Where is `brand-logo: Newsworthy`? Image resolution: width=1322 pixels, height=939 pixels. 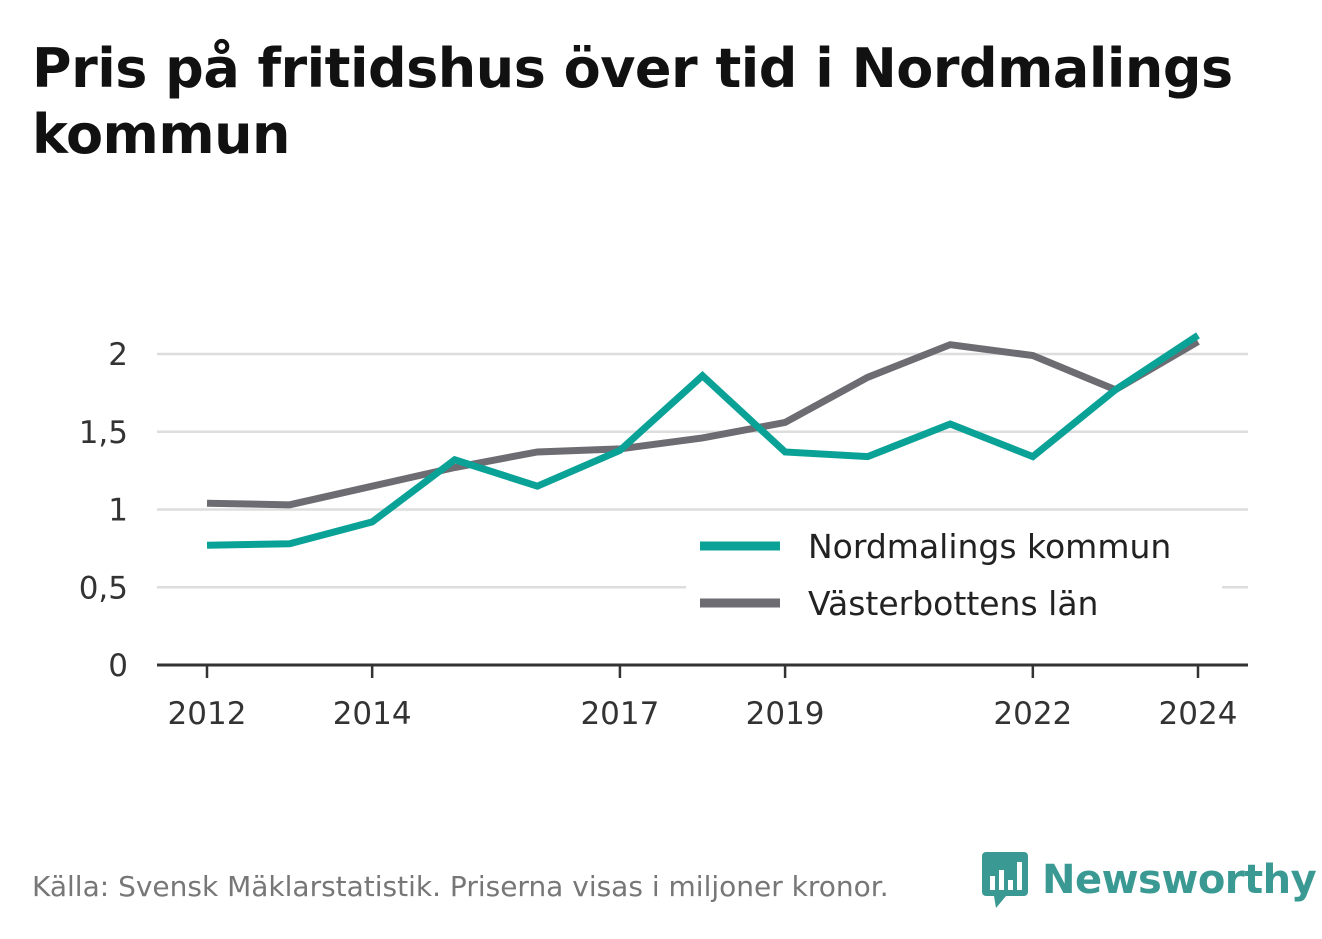
brand-logo: Newsworthy is located at coordinates (1148, 880).